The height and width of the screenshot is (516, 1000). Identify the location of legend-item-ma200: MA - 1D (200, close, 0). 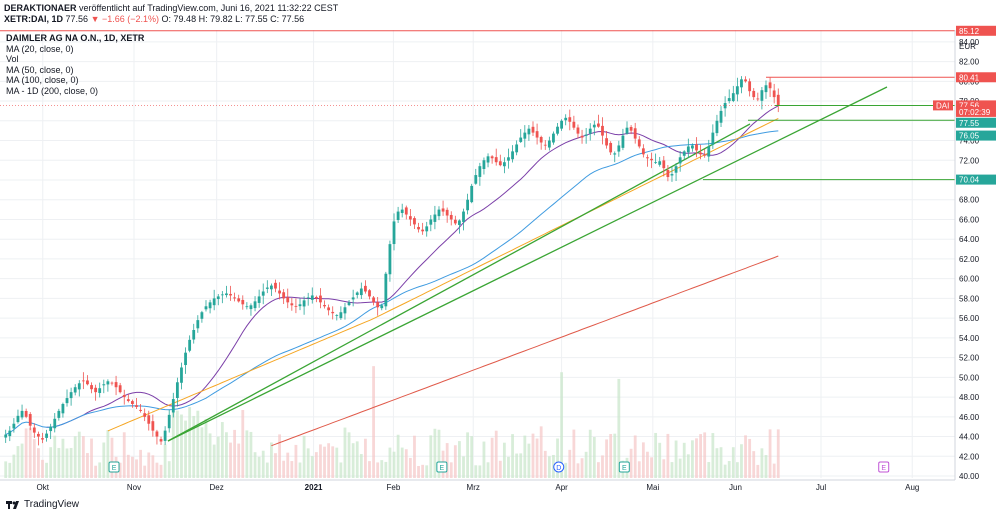
(52, 90).